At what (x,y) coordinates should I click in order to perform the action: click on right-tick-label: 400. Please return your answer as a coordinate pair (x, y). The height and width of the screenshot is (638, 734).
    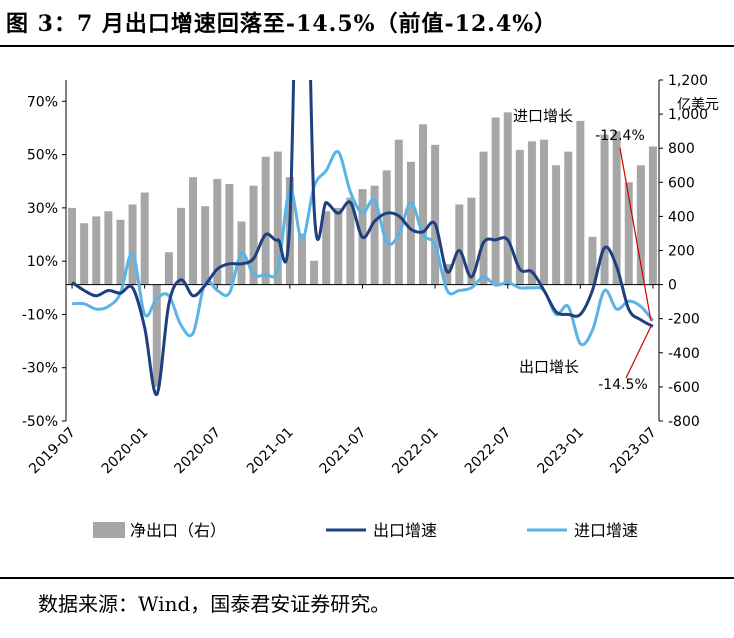
    Looking at the image, I should click on (681, 217).